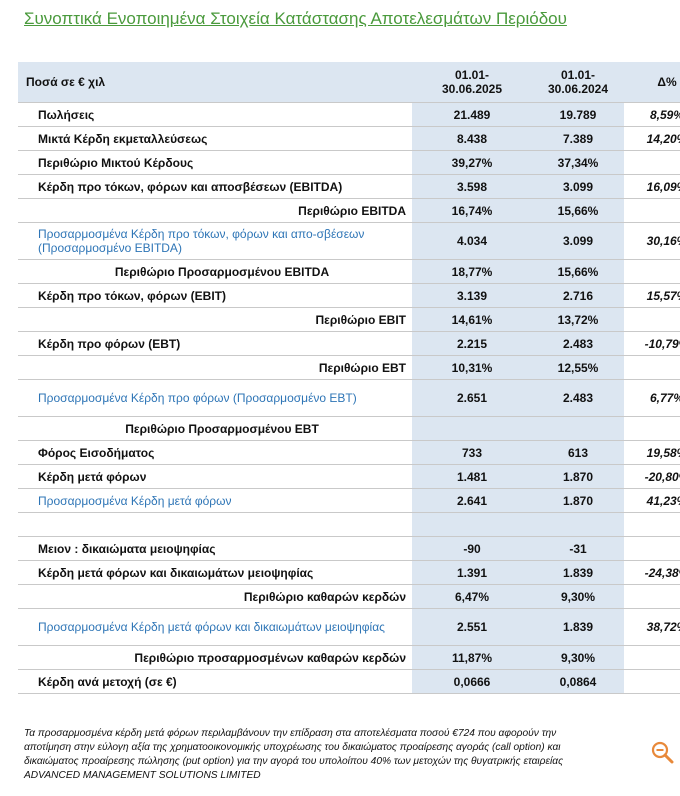  Describe the element at coordinates (652, 186) in the screenshot. I see `table-cell: 16,09%` at that location.